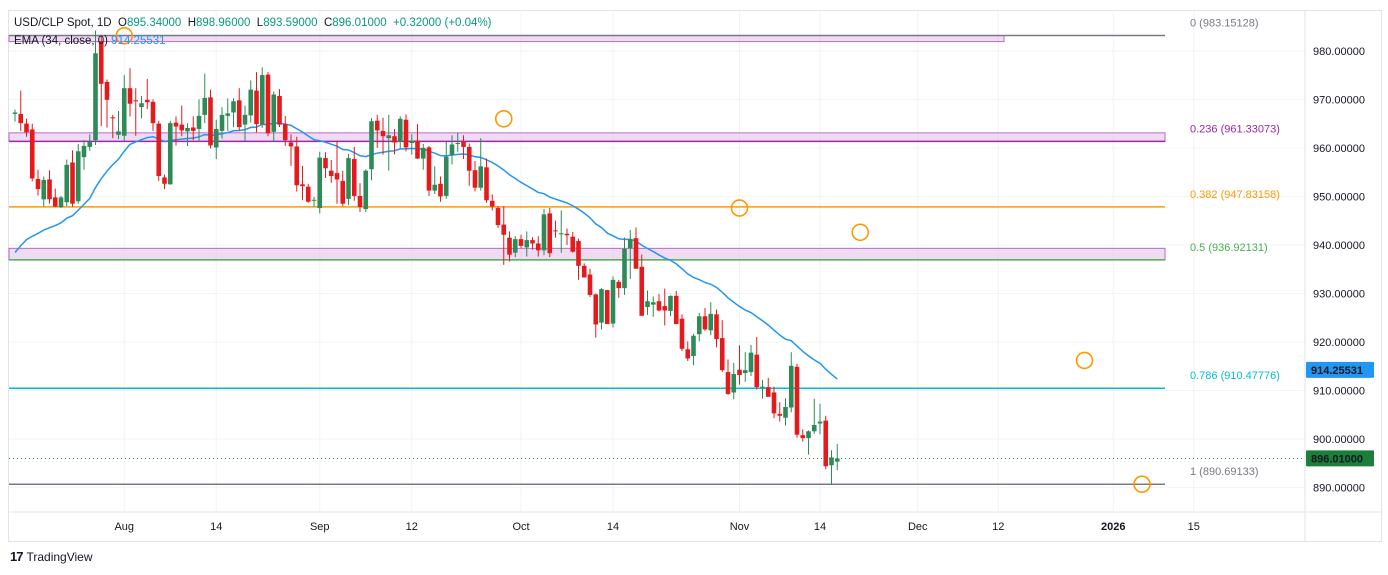 The height and width of the screenshot is (575, 1388). Describe the element at coordinates (138, 41) in the screenshot. I see `ema-value: 914.25531` at that location.